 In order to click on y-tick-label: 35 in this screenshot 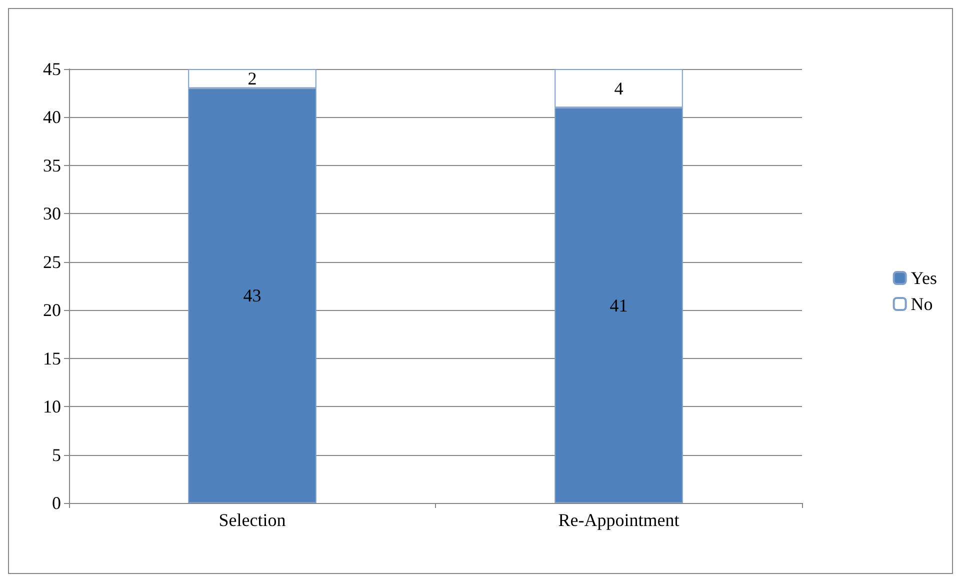, I will do `click(52, 165)`.